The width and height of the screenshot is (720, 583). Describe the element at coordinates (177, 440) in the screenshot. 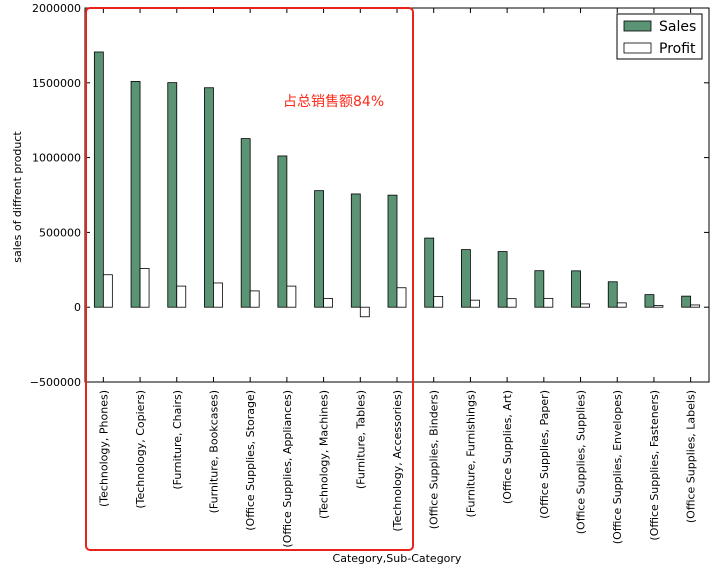

I see `x-tick-label: (Furniture, Chairs)` at that location.